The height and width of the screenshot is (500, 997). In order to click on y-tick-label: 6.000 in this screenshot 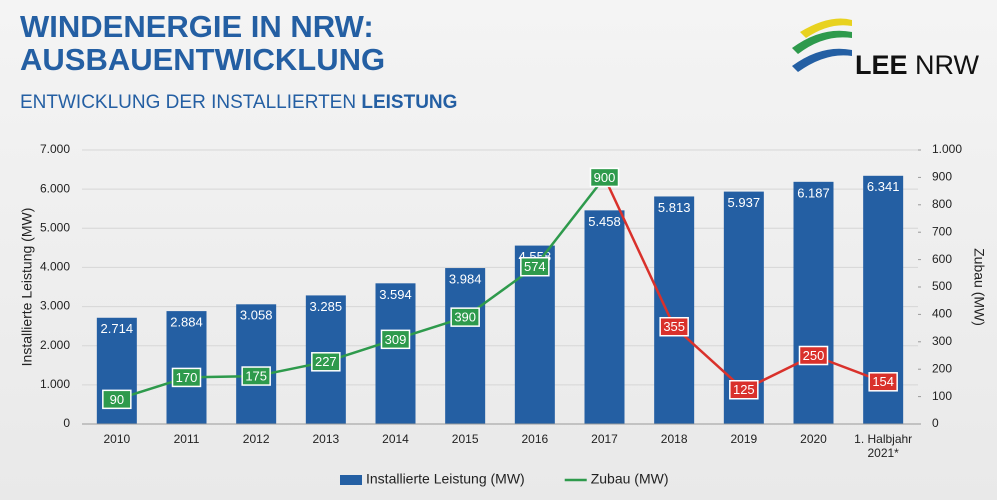, I will do `click(55, 188)`.